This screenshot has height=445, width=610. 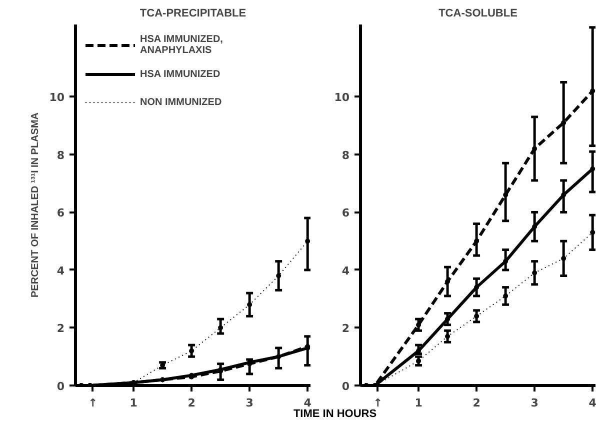 I want to click on chart-title: TCA-PRECIPITABLE, so click(x=193, y=14).